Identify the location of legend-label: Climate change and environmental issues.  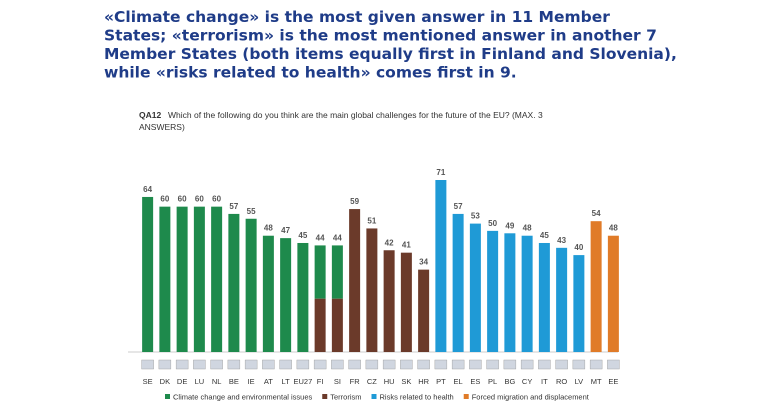
(242, 397).